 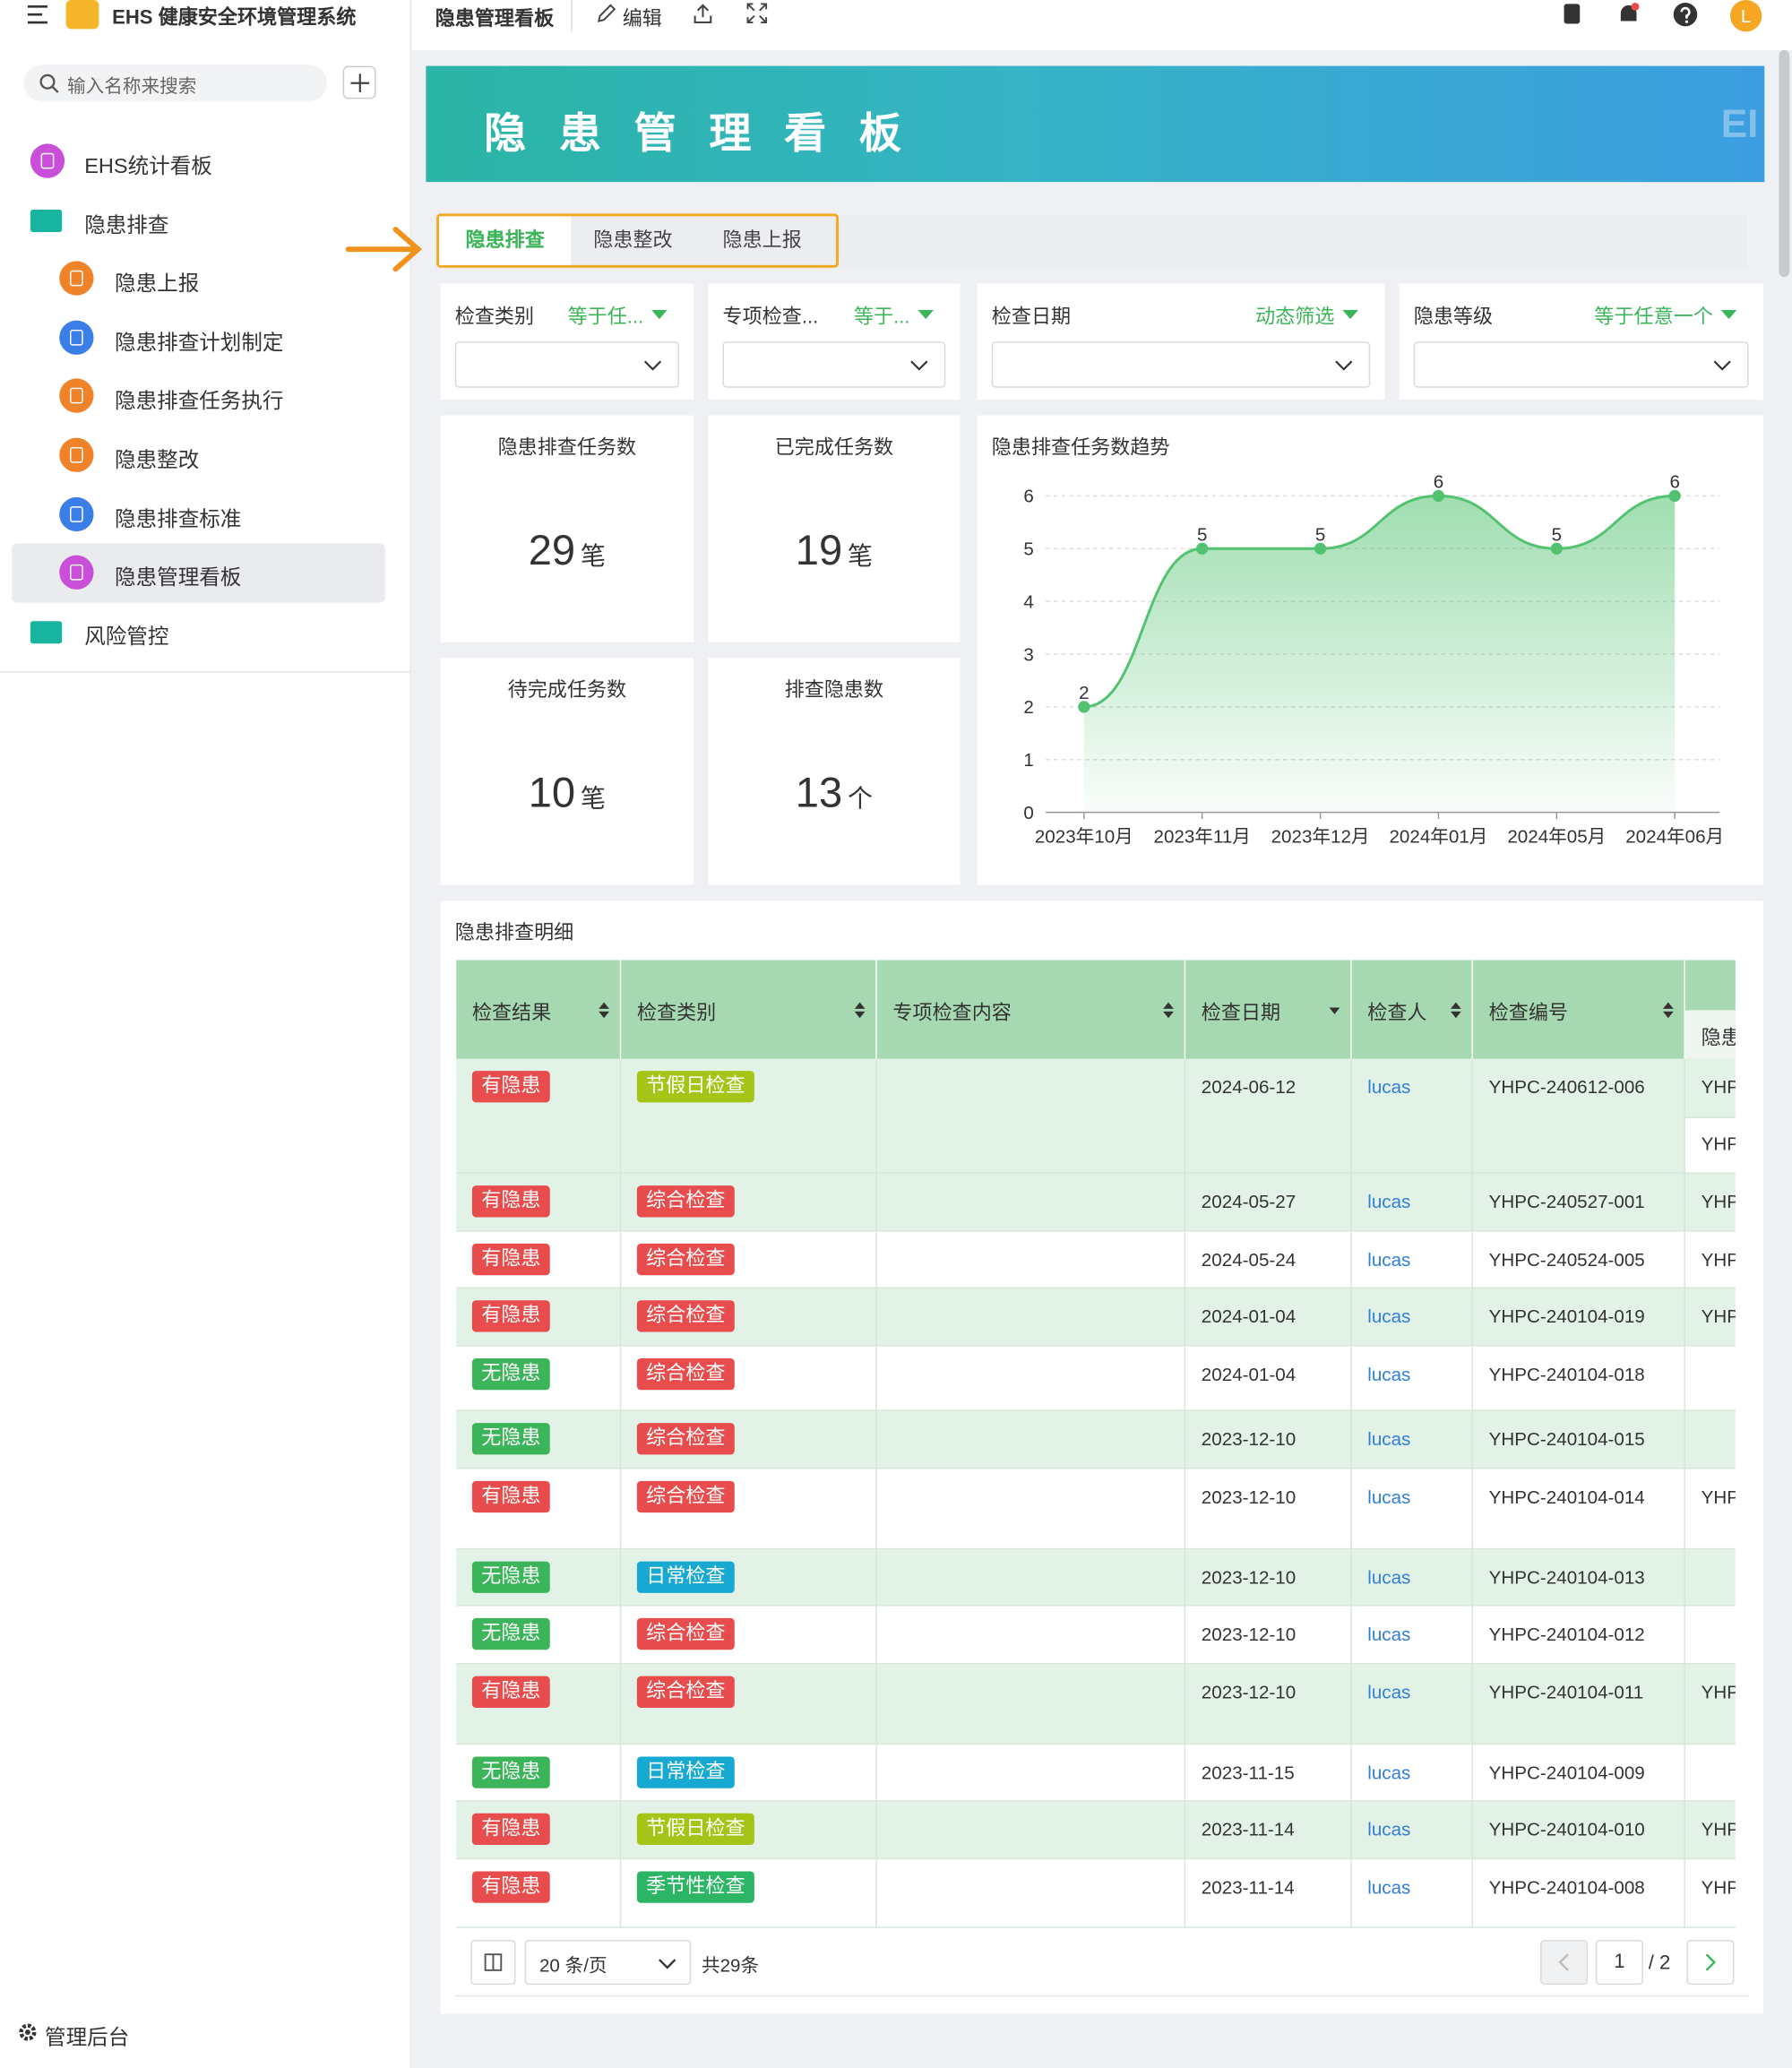 What do you see at coordinates (178, 519) in the screenshot?
I see `nav-item: 隐患排查标准` at bounding box center [178, 519].